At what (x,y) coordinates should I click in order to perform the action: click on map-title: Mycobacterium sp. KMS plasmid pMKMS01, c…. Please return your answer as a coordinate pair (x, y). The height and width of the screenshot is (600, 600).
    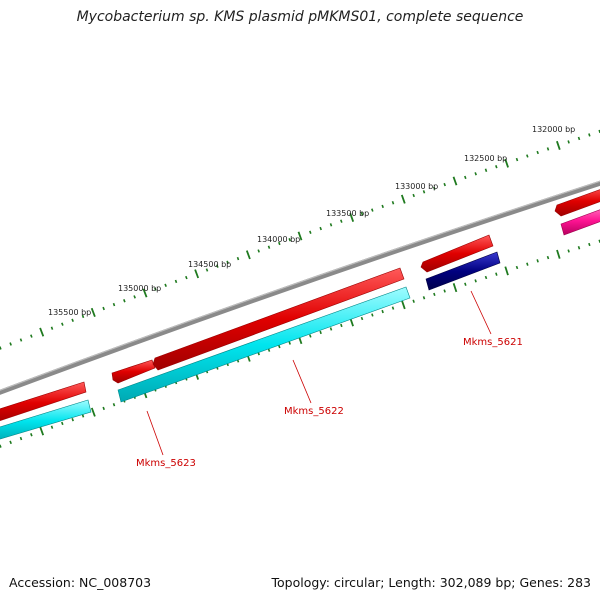
    Looking at the image, I should click on (300, 17).